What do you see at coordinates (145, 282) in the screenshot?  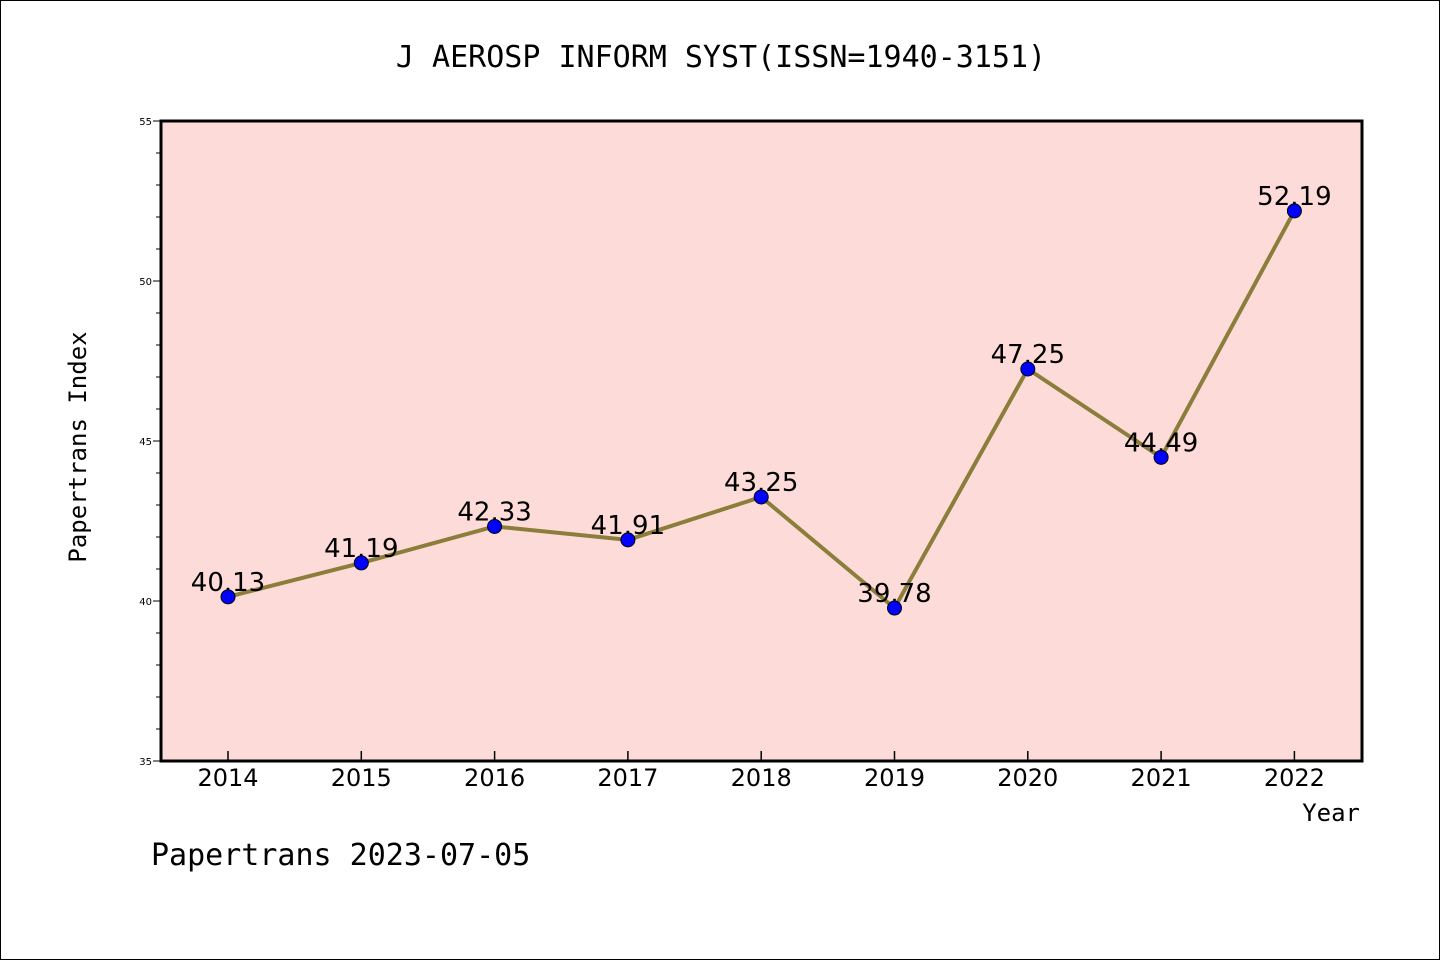 I see `y-tick-label: 50` at bounding box center [145, 282].